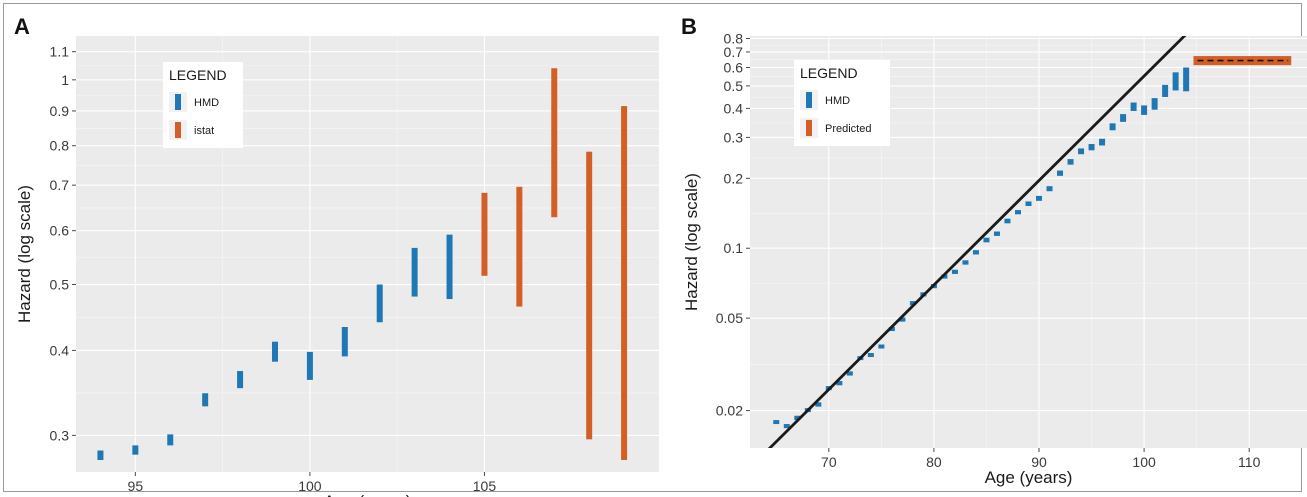  I want to click on legend-key-predicted, so click(809, 128).